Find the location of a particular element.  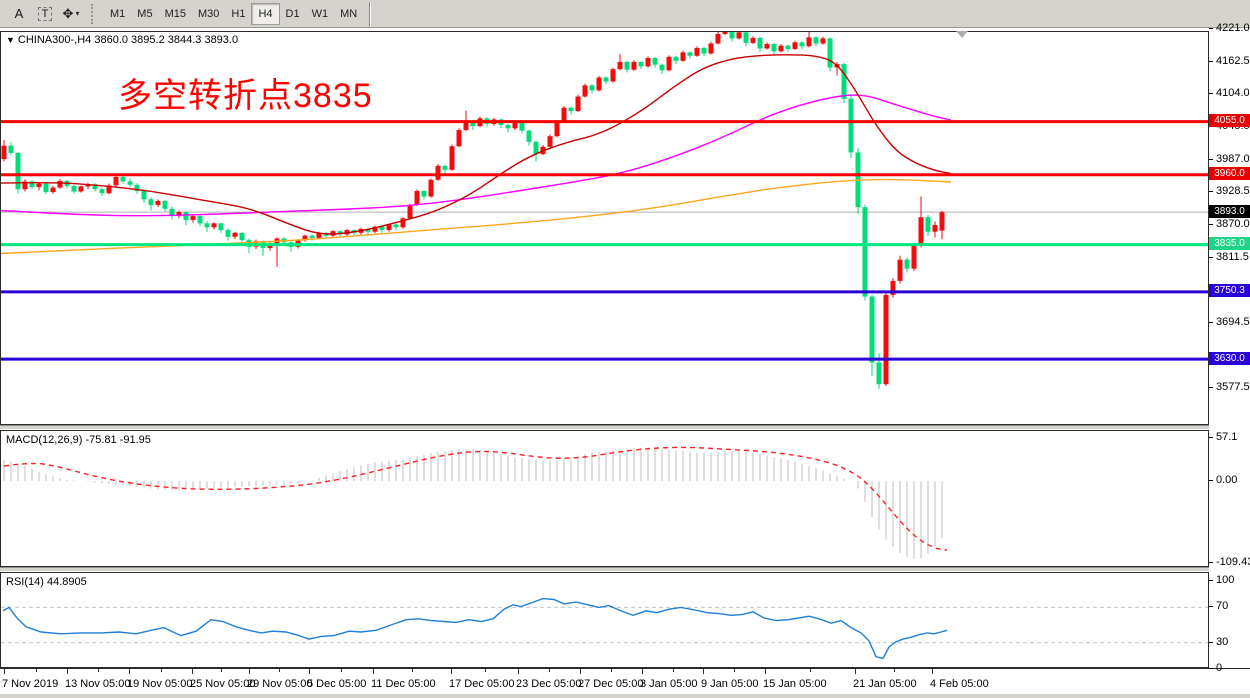

time-label: 9 Jan 05:00 is located at coordinates (730, 684).